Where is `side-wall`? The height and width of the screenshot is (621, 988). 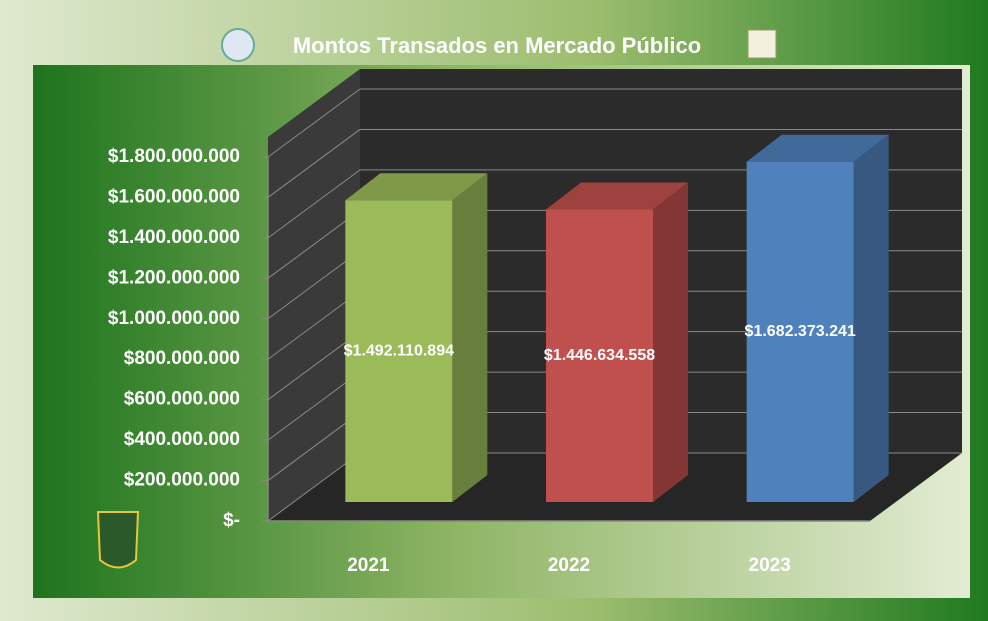
side-wall is located at coordinates (314, 295).